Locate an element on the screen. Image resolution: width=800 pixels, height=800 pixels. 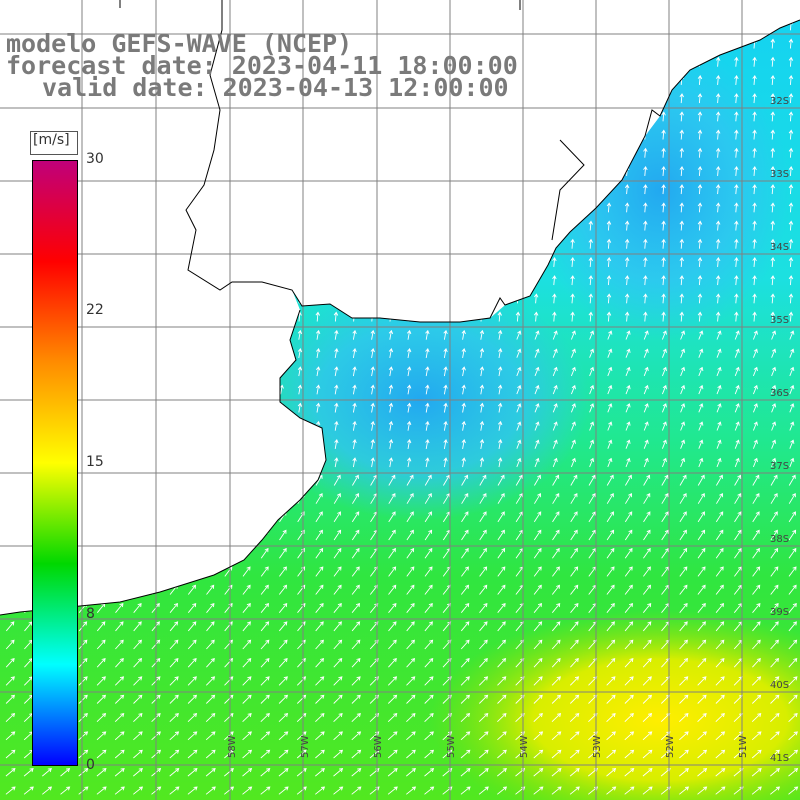
colorbar-tick-label: 22 is located at coordinates (95, 310).